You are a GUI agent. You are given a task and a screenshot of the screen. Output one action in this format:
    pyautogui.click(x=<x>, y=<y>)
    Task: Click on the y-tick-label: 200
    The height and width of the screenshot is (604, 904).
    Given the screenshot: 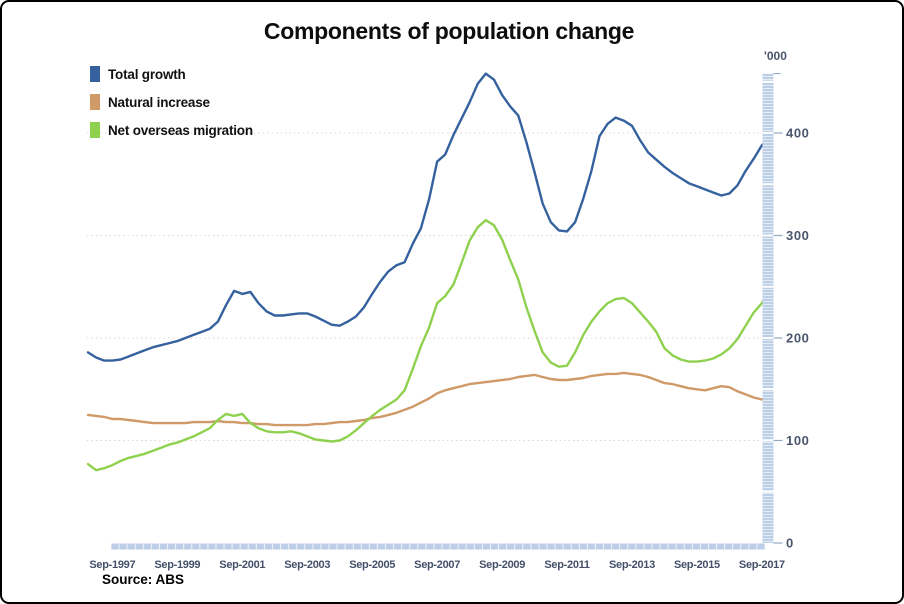 What is the action you would take?
    pyautogui.click(x=798, y=338)
    